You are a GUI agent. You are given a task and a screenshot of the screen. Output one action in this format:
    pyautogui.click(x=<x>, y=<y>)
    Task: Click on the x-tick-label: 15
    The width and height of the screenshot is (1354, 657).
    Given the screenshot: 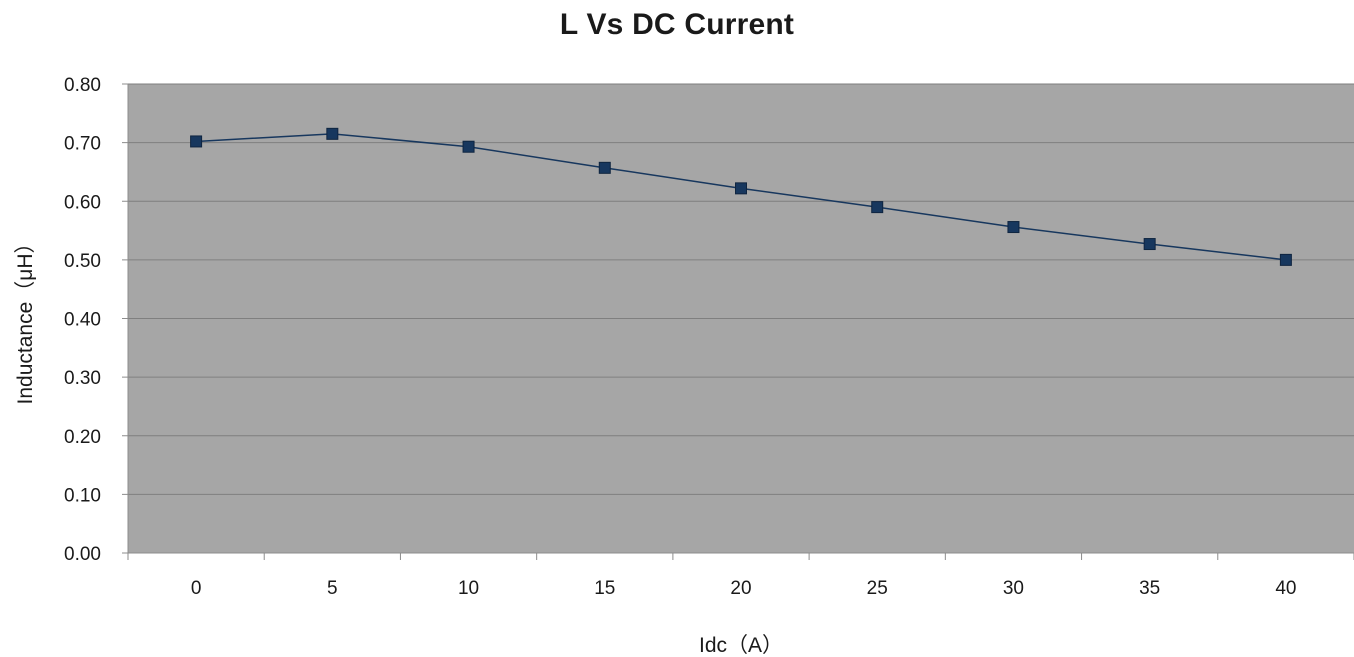 What is the action you would take?
    pyautogui.click(x=604, y=588)
    